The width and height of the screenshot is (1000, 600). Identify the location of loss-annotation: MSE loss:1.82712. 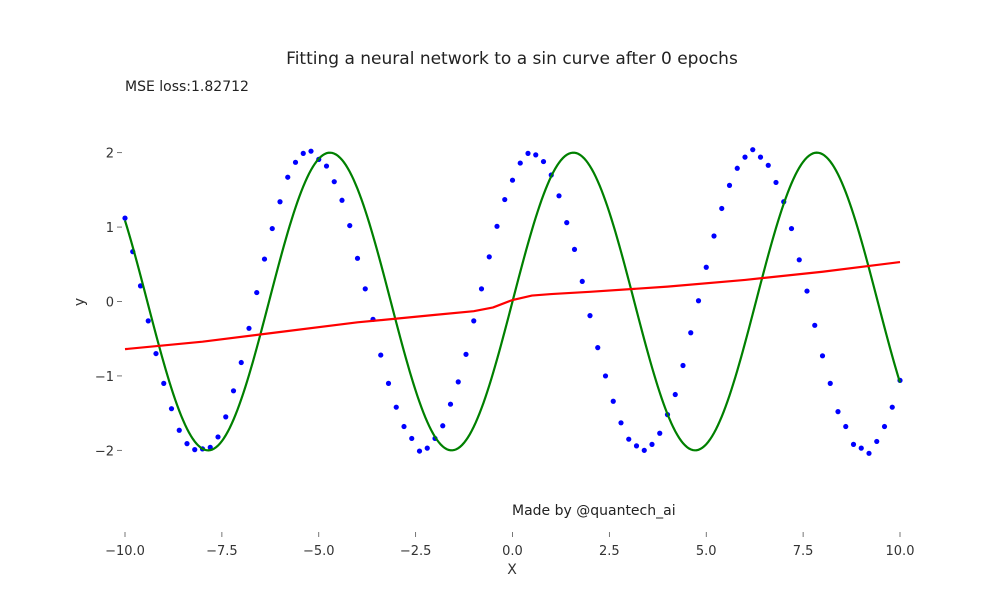
(187, 87).